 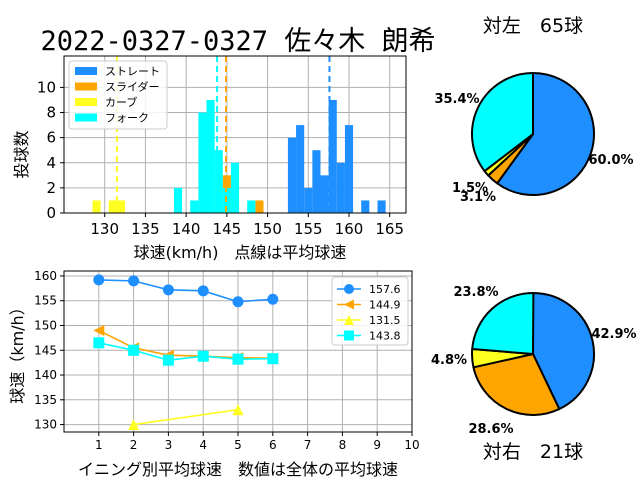 What do you see at coordinates (45, 325) in the screenshot?
I see `y-tick-label: 150` at bounding box center [45, 325].